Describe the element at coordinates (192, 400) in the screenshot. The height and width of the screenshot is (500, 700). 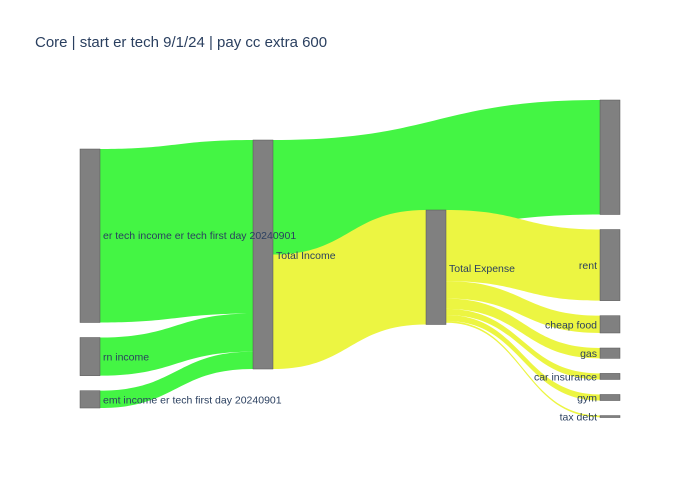
I see `node-label-emt: emt income er tech first day 20240901` at that location.